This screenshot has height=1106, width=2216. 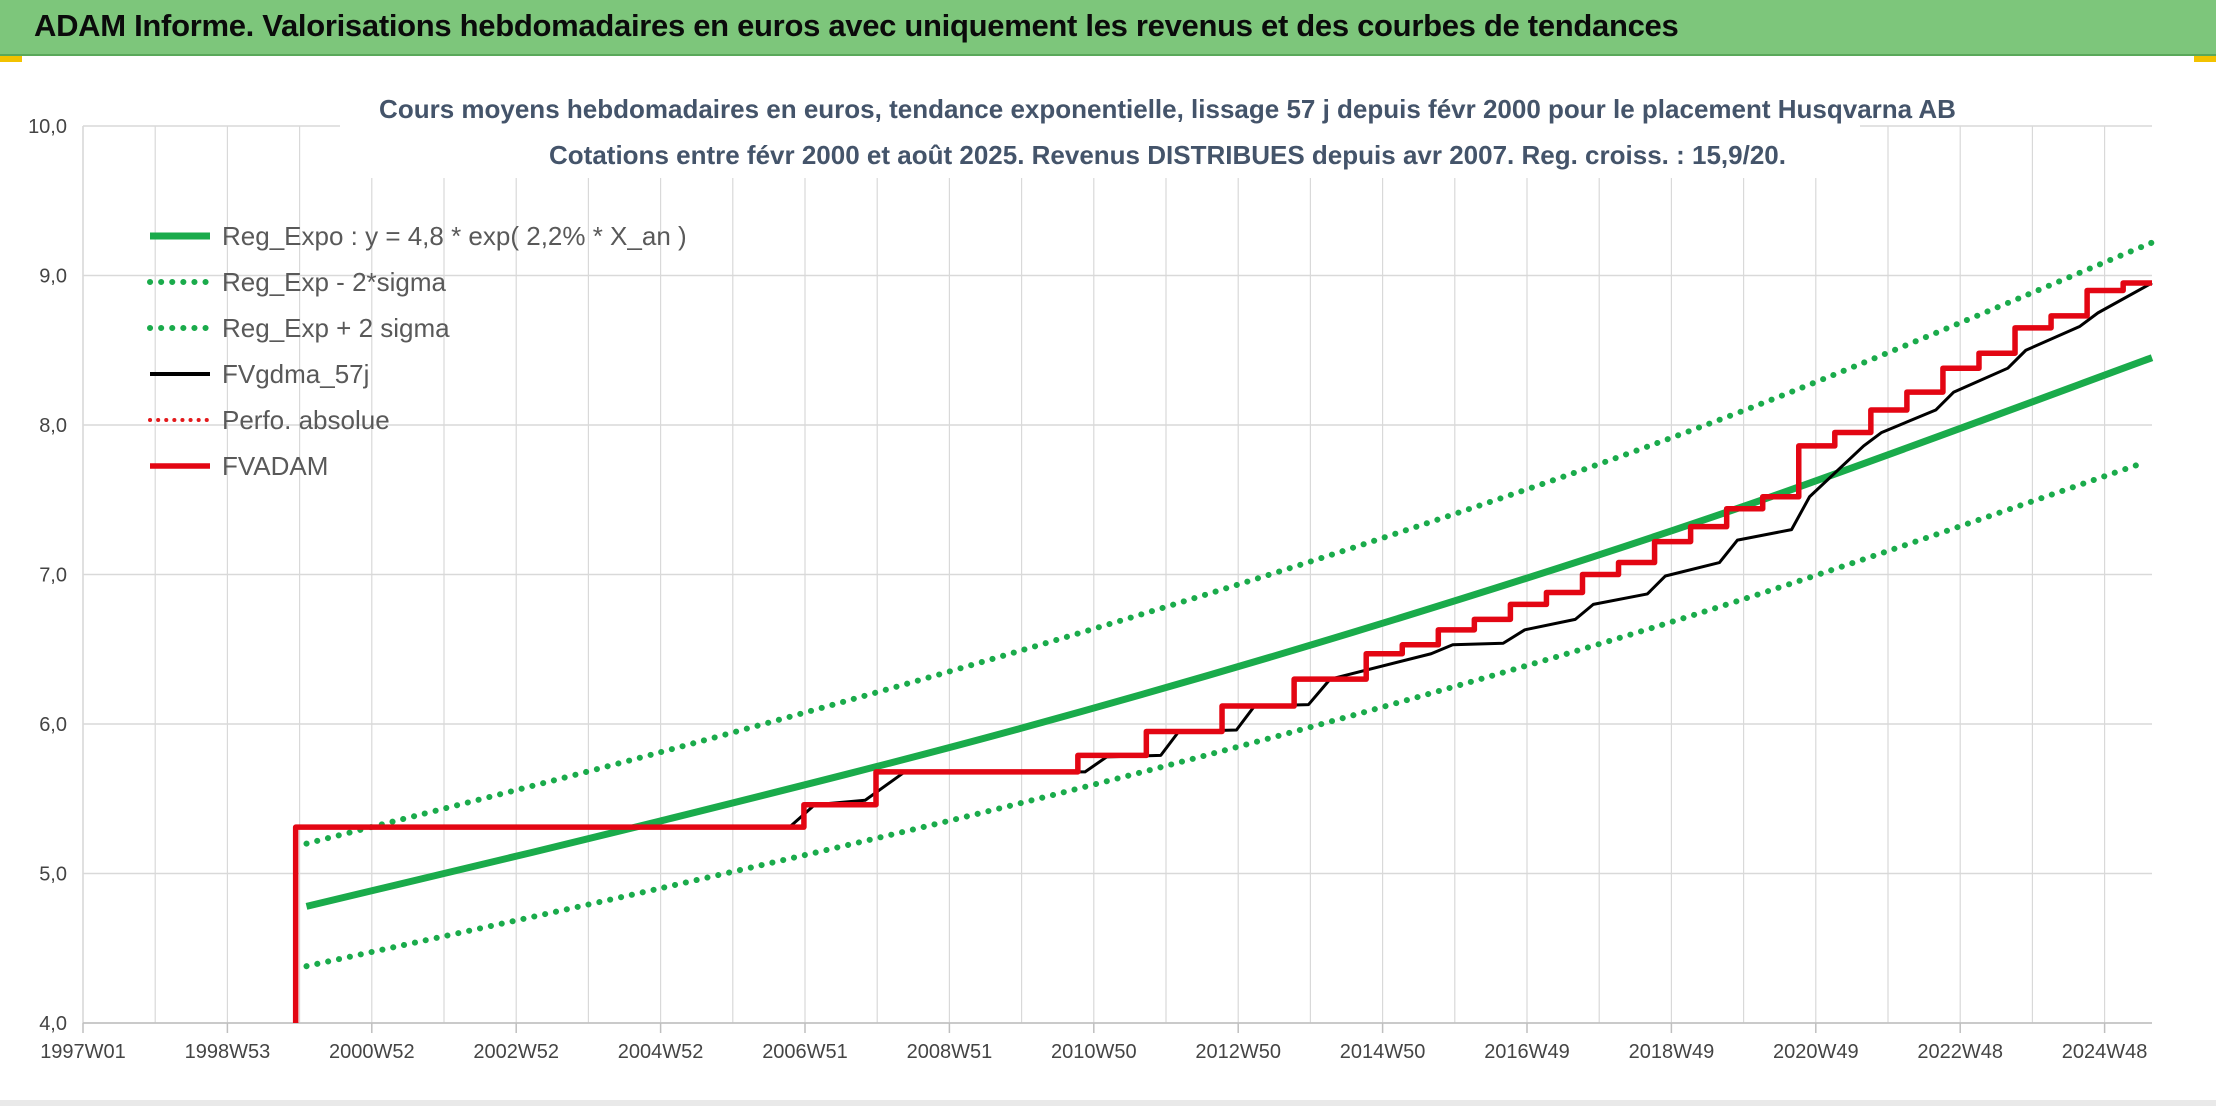 What do you see at coordinates (805, 1052) in the screenshot?
I see `x-tick-label: 2006W51` at bounding box center [805, 1052].